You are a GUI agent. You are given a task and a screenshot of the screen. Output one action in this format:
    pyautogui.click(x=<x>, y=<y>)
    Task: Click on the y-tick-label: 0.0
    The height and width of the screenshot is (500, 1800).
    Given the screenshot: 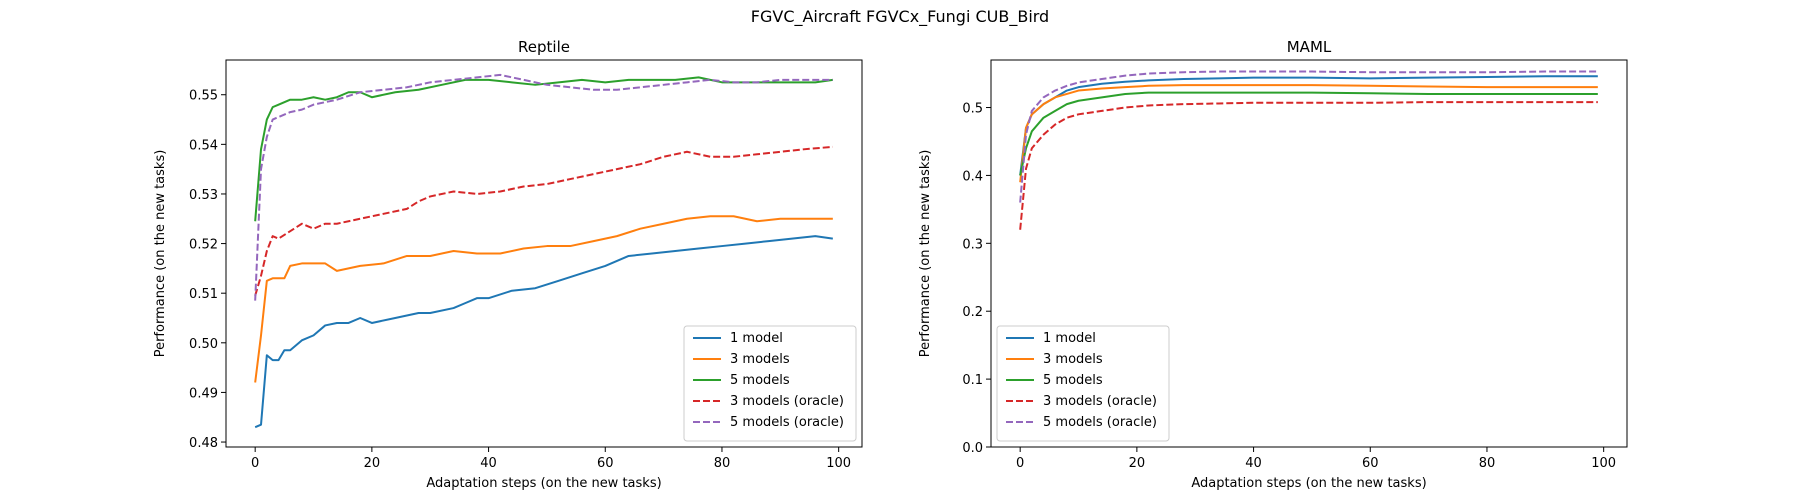 What is the action you would take?
    pyautogui.click(x=972, y=448)
    